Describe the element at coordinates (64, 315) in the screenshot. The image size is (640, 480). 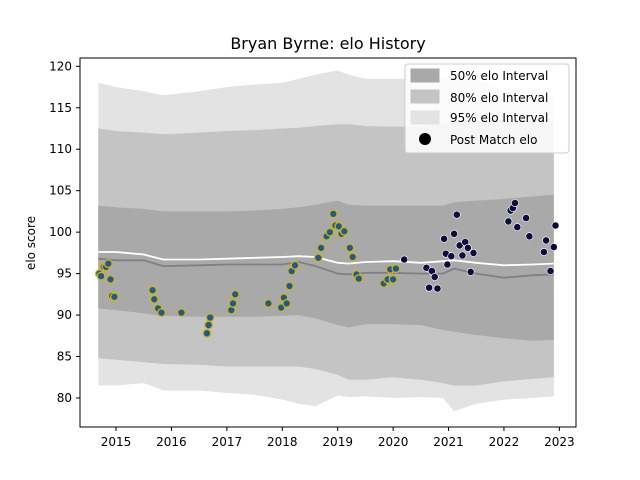
I see `y-tick-label: 90` at that location.